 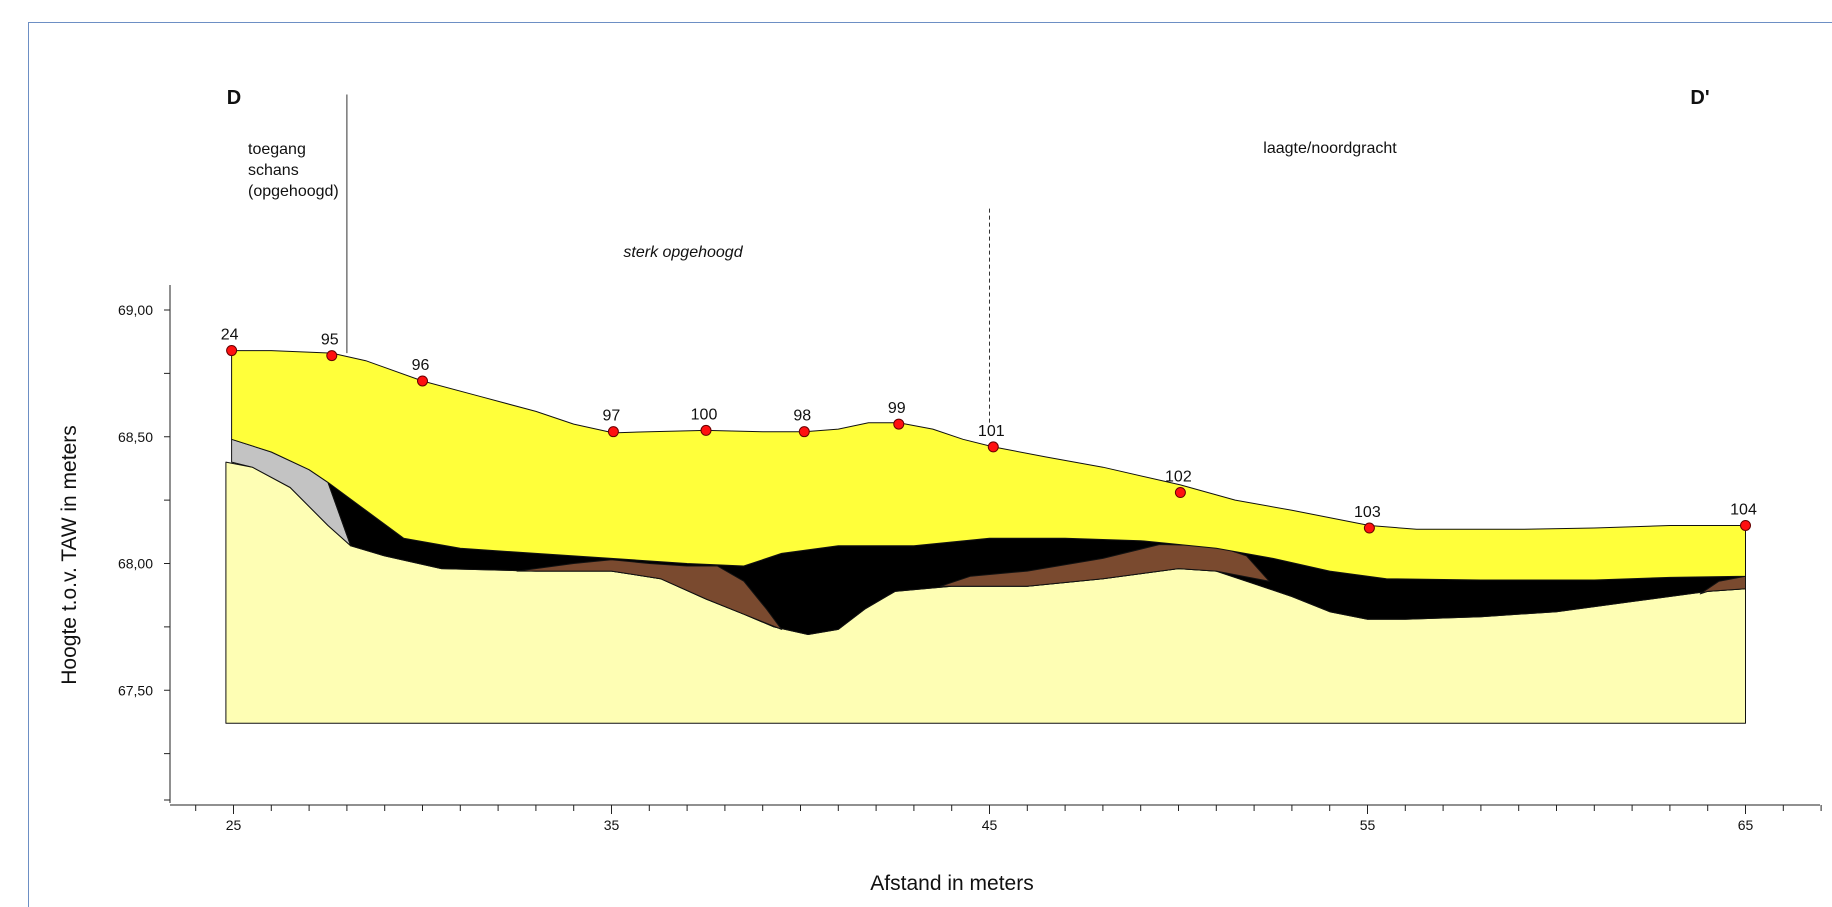 I want to click on zone1-label-line3: (opgehoogd), so click(x=293, y=191).